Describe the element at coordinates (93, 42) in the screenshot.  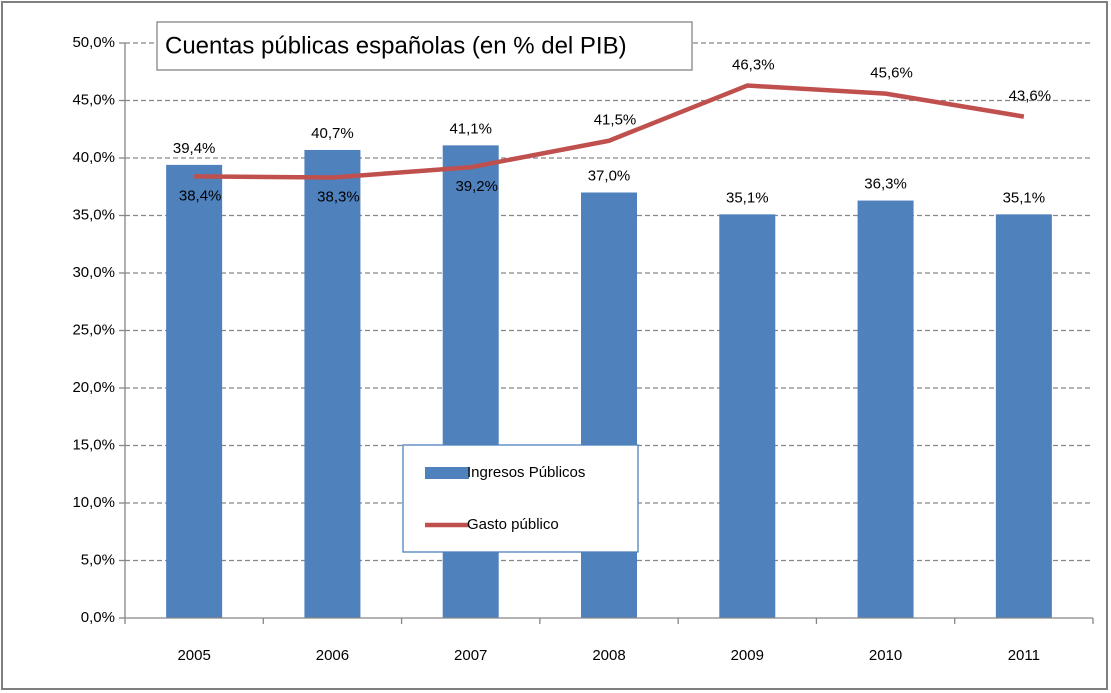
I see `y-tick-label: 50,0%` at that location.